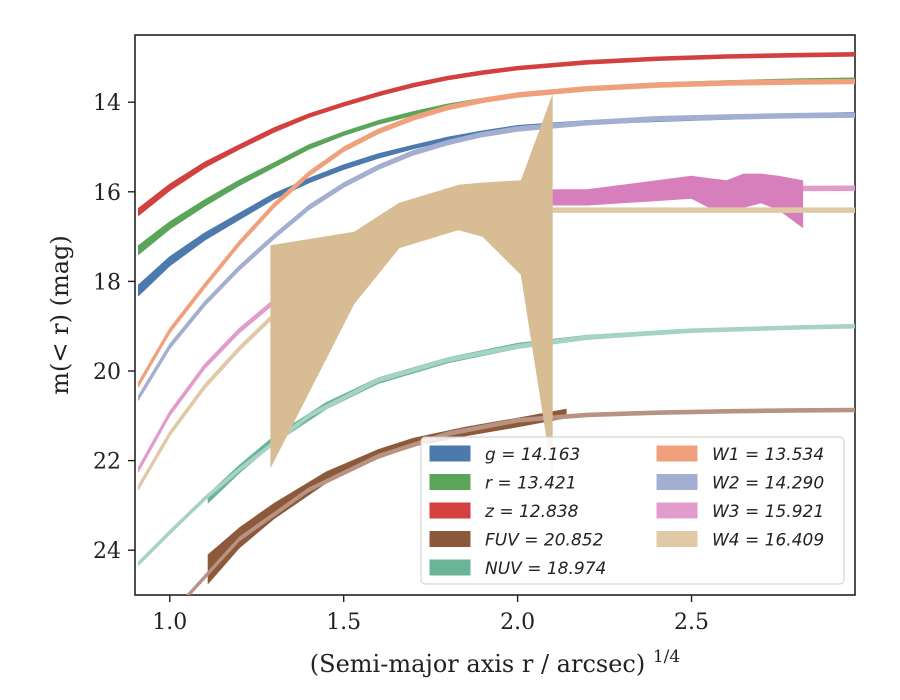 This screenshot has height=700, width=900. I want to click on y-axis-label: m(< r) (mag), so click(60, 314).